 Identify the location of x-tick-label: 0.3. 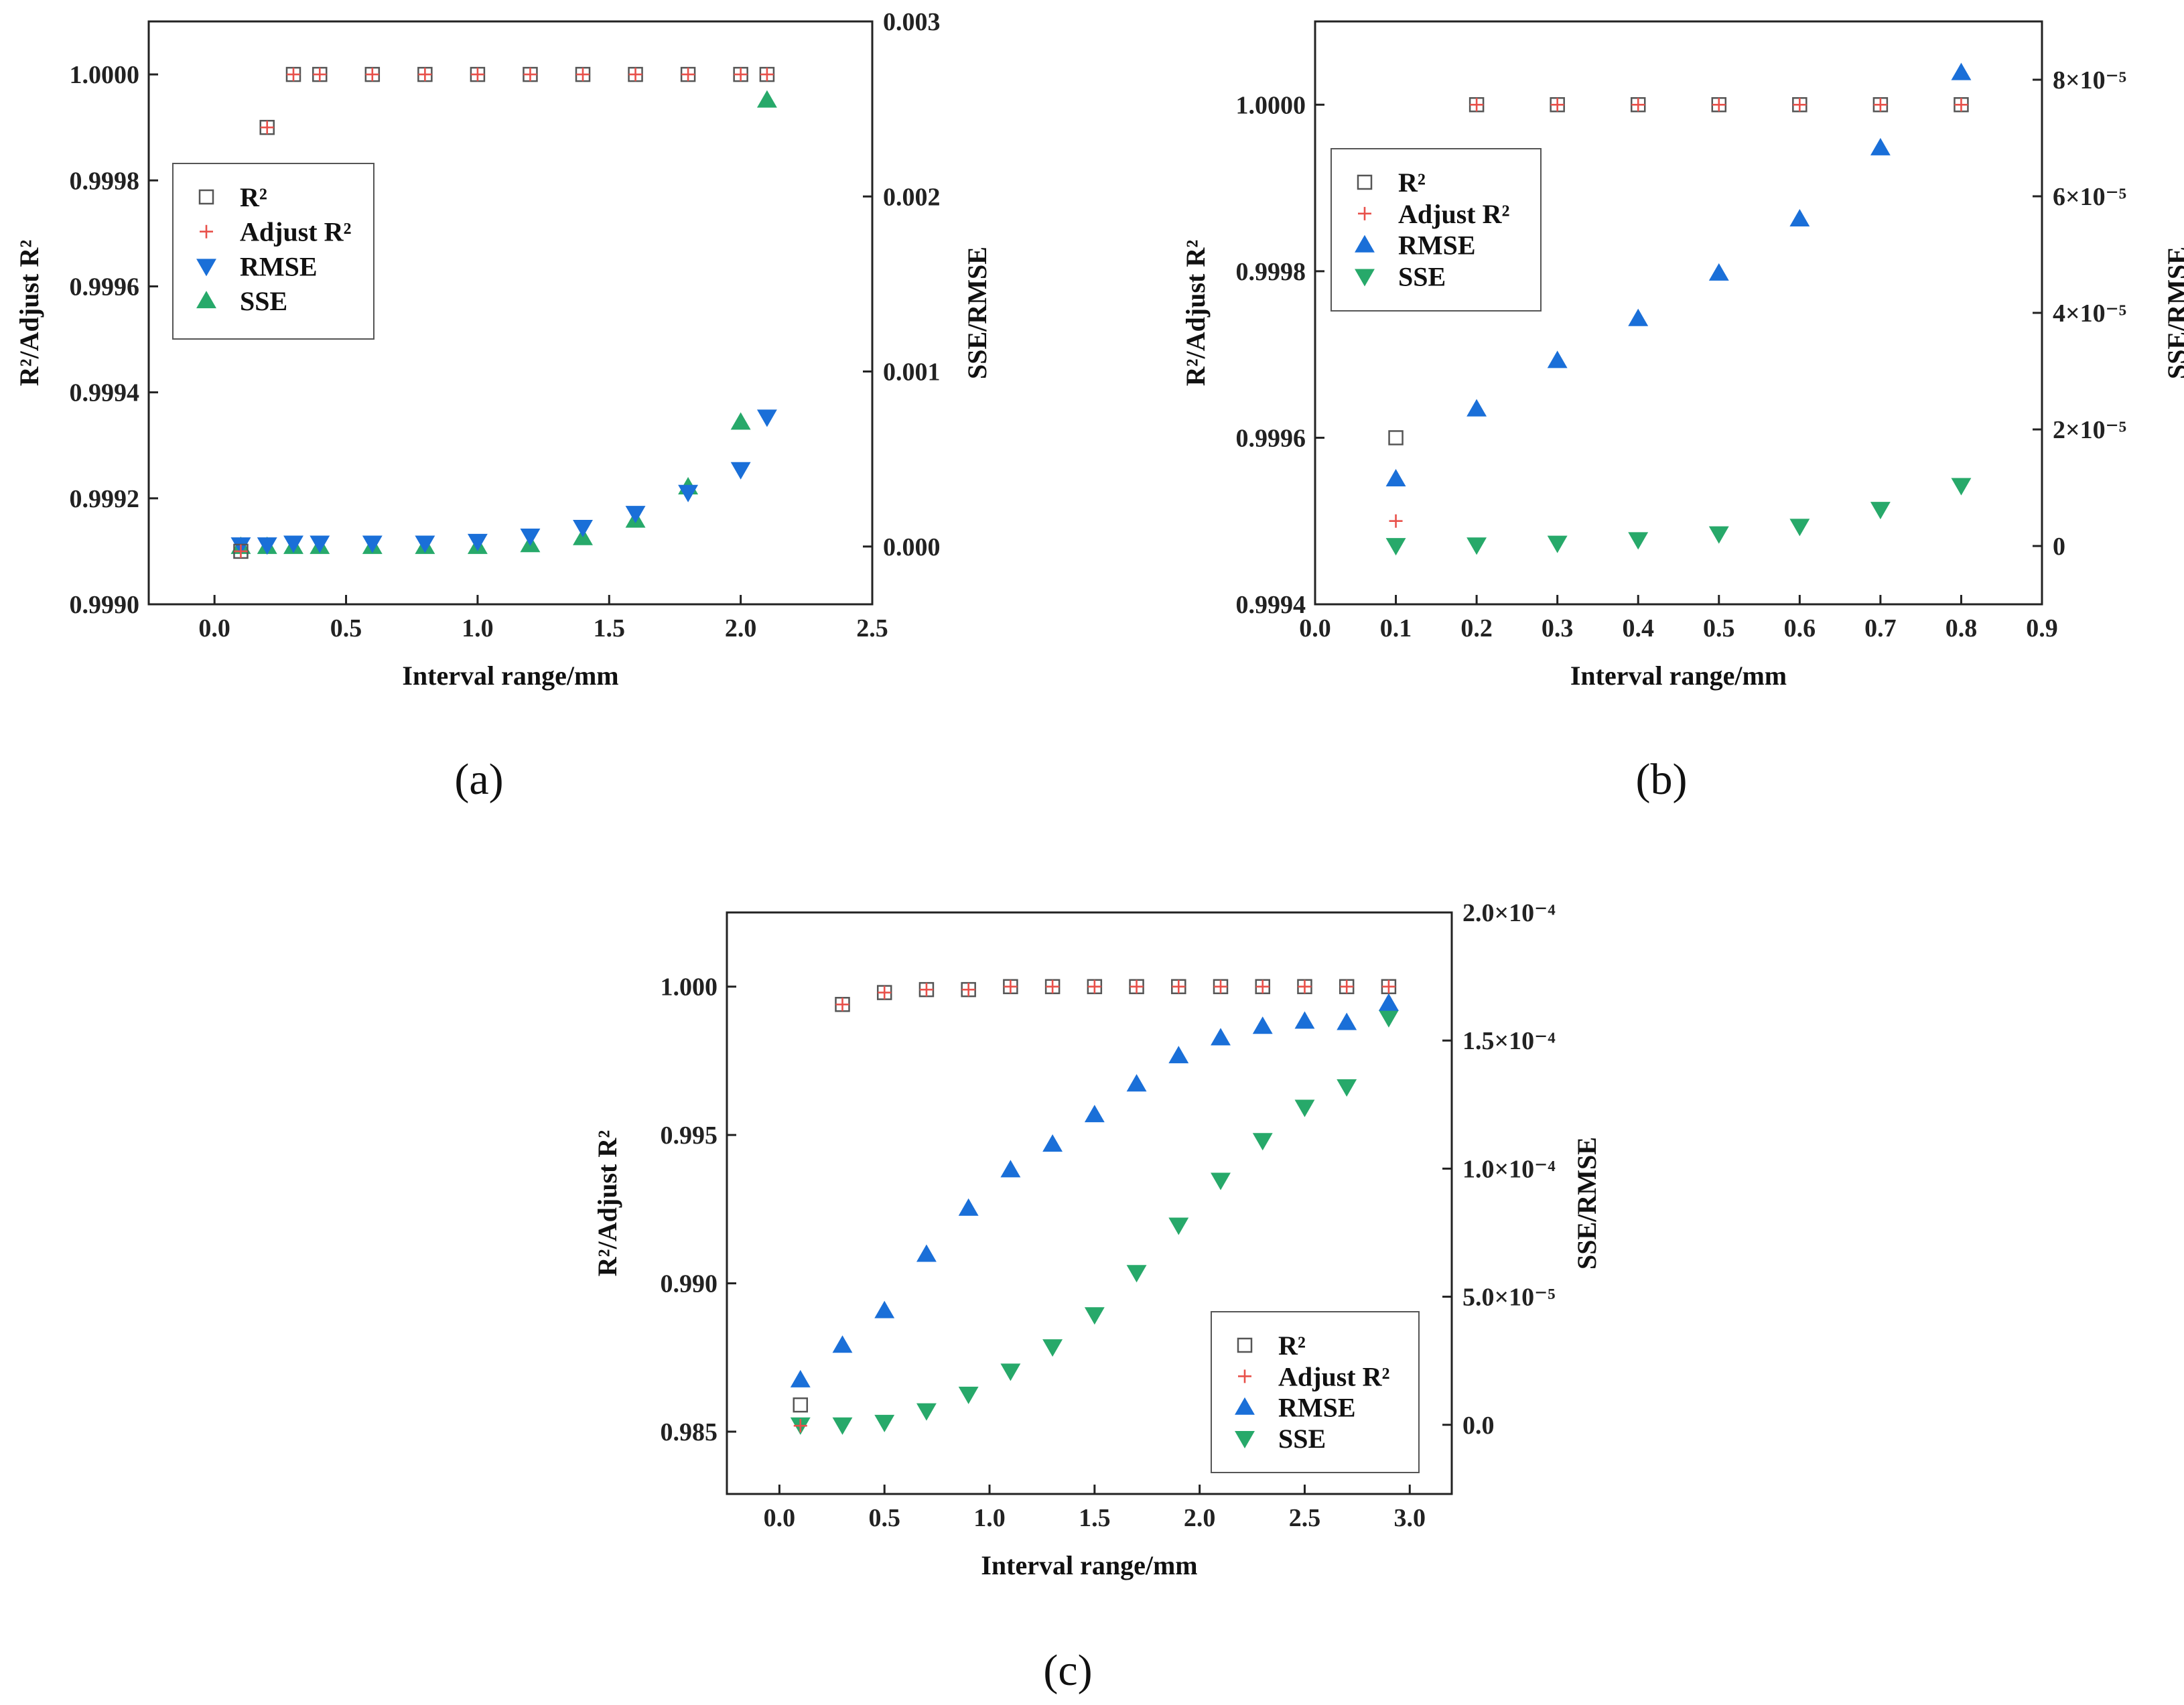
(1558, 628).